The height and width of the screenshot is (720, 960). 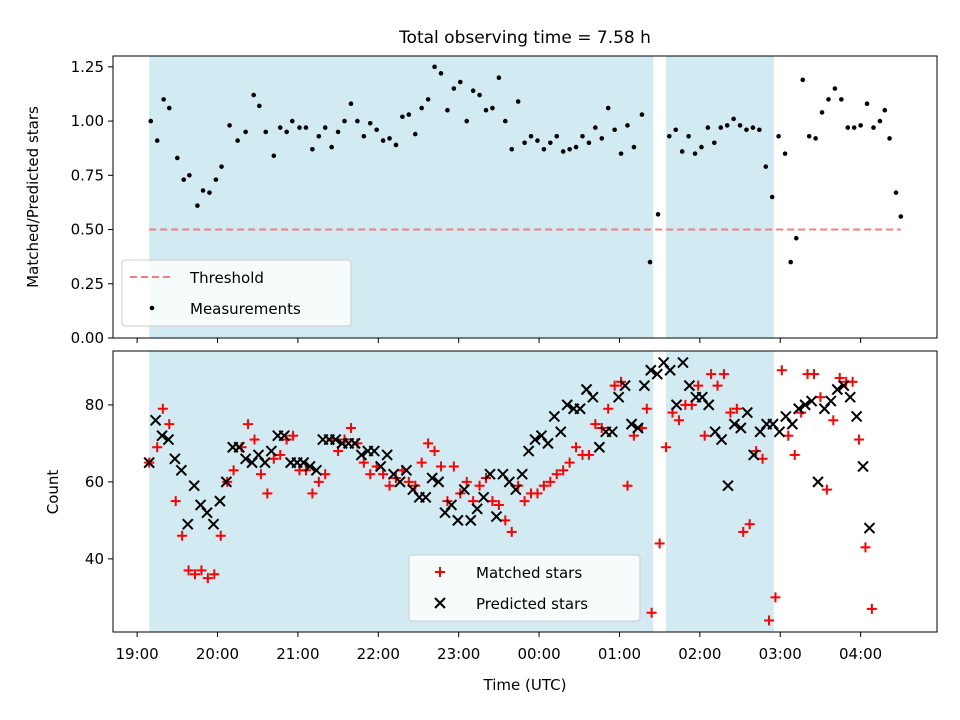 What do you see at coordinates (226, 278) in the screenshot?
I see `legend-threshold-label: Threshold` at bounding box center [226, 278].